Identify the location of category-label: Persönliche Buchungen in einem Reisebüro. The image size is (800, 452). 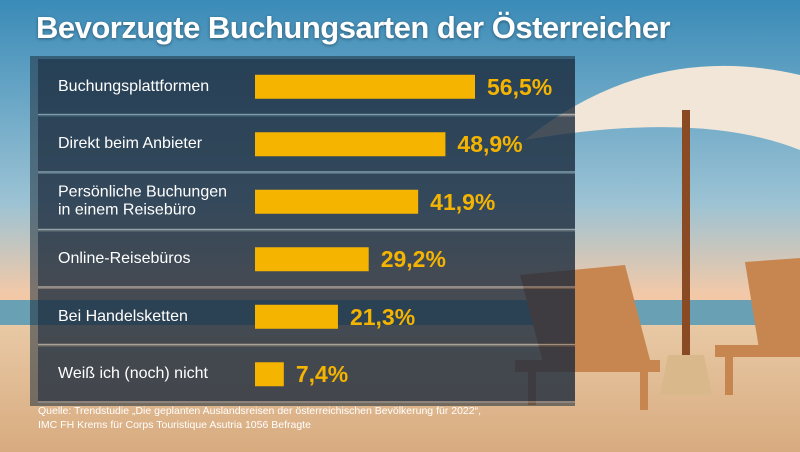
(143, 201).